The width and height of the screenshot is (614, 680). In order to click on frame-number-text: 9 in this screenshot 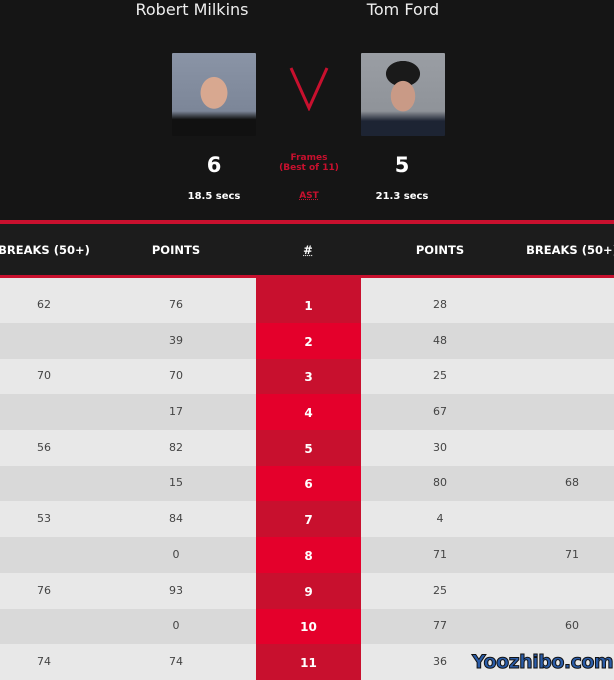, I will do `click(308, 591)`.